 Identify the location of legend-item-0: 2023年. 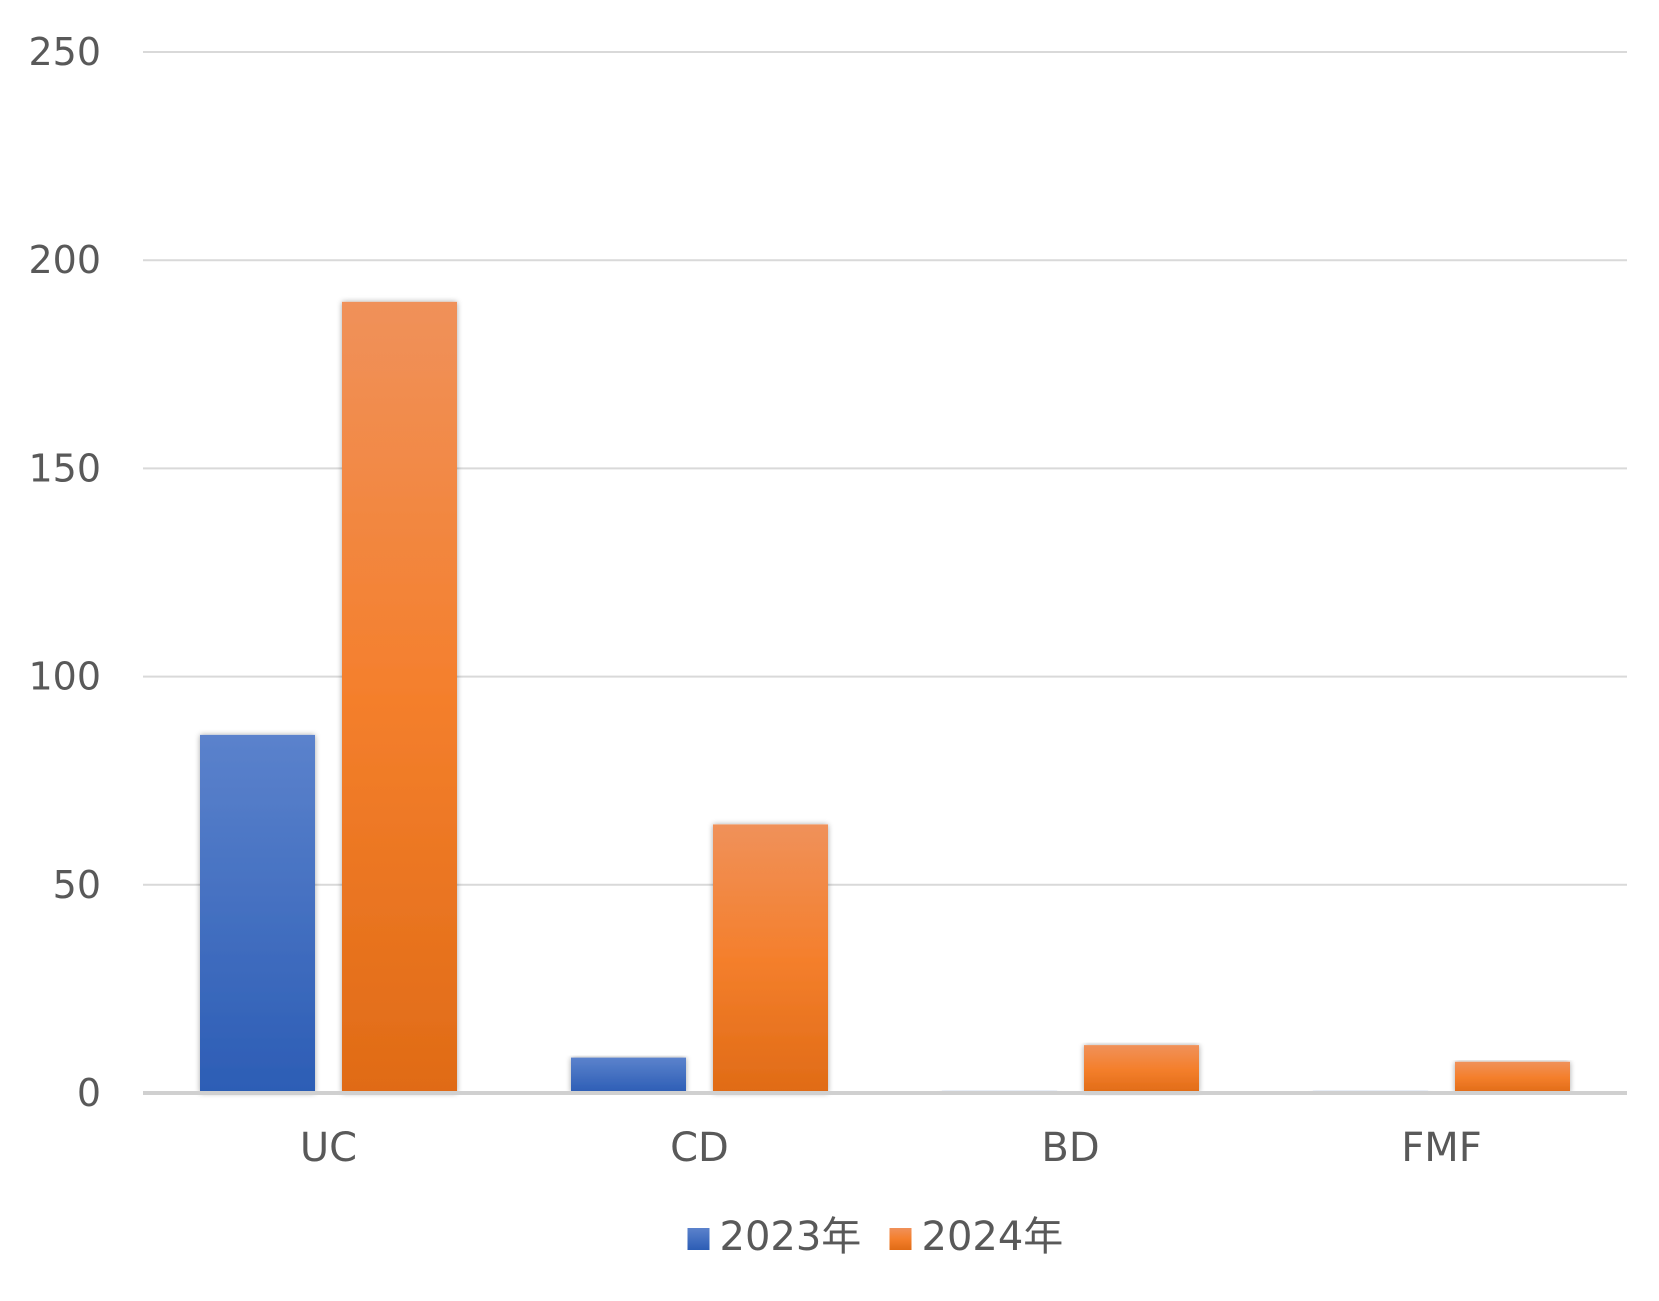
(774, 1237).